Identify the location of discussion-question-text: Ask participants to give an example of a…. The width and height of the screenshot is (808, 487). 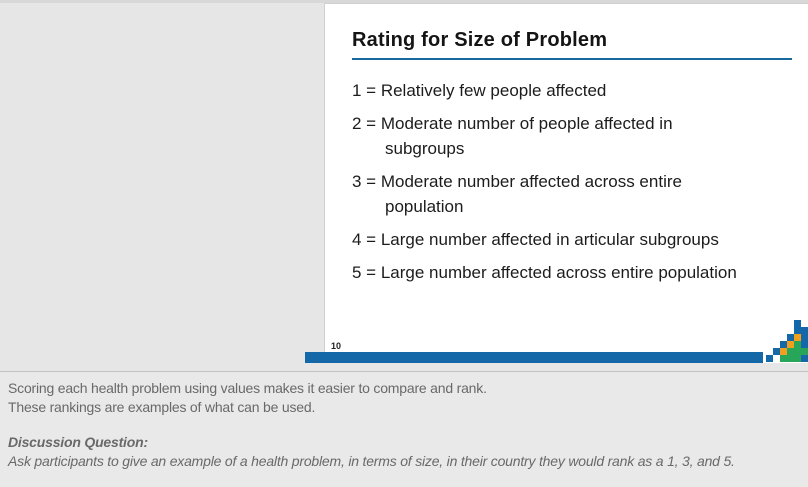
(371, 461).